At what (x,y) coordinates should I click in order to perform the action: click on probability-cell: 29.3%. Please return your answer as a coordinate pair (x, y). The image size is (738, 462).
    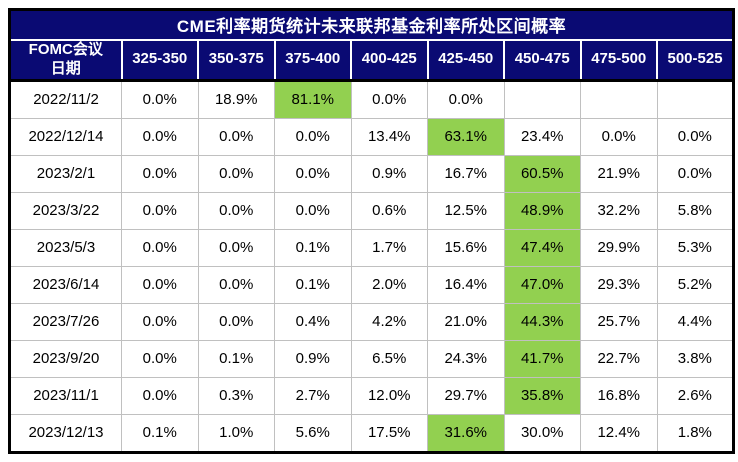
    Looking at the image, I should click on (619, 284).